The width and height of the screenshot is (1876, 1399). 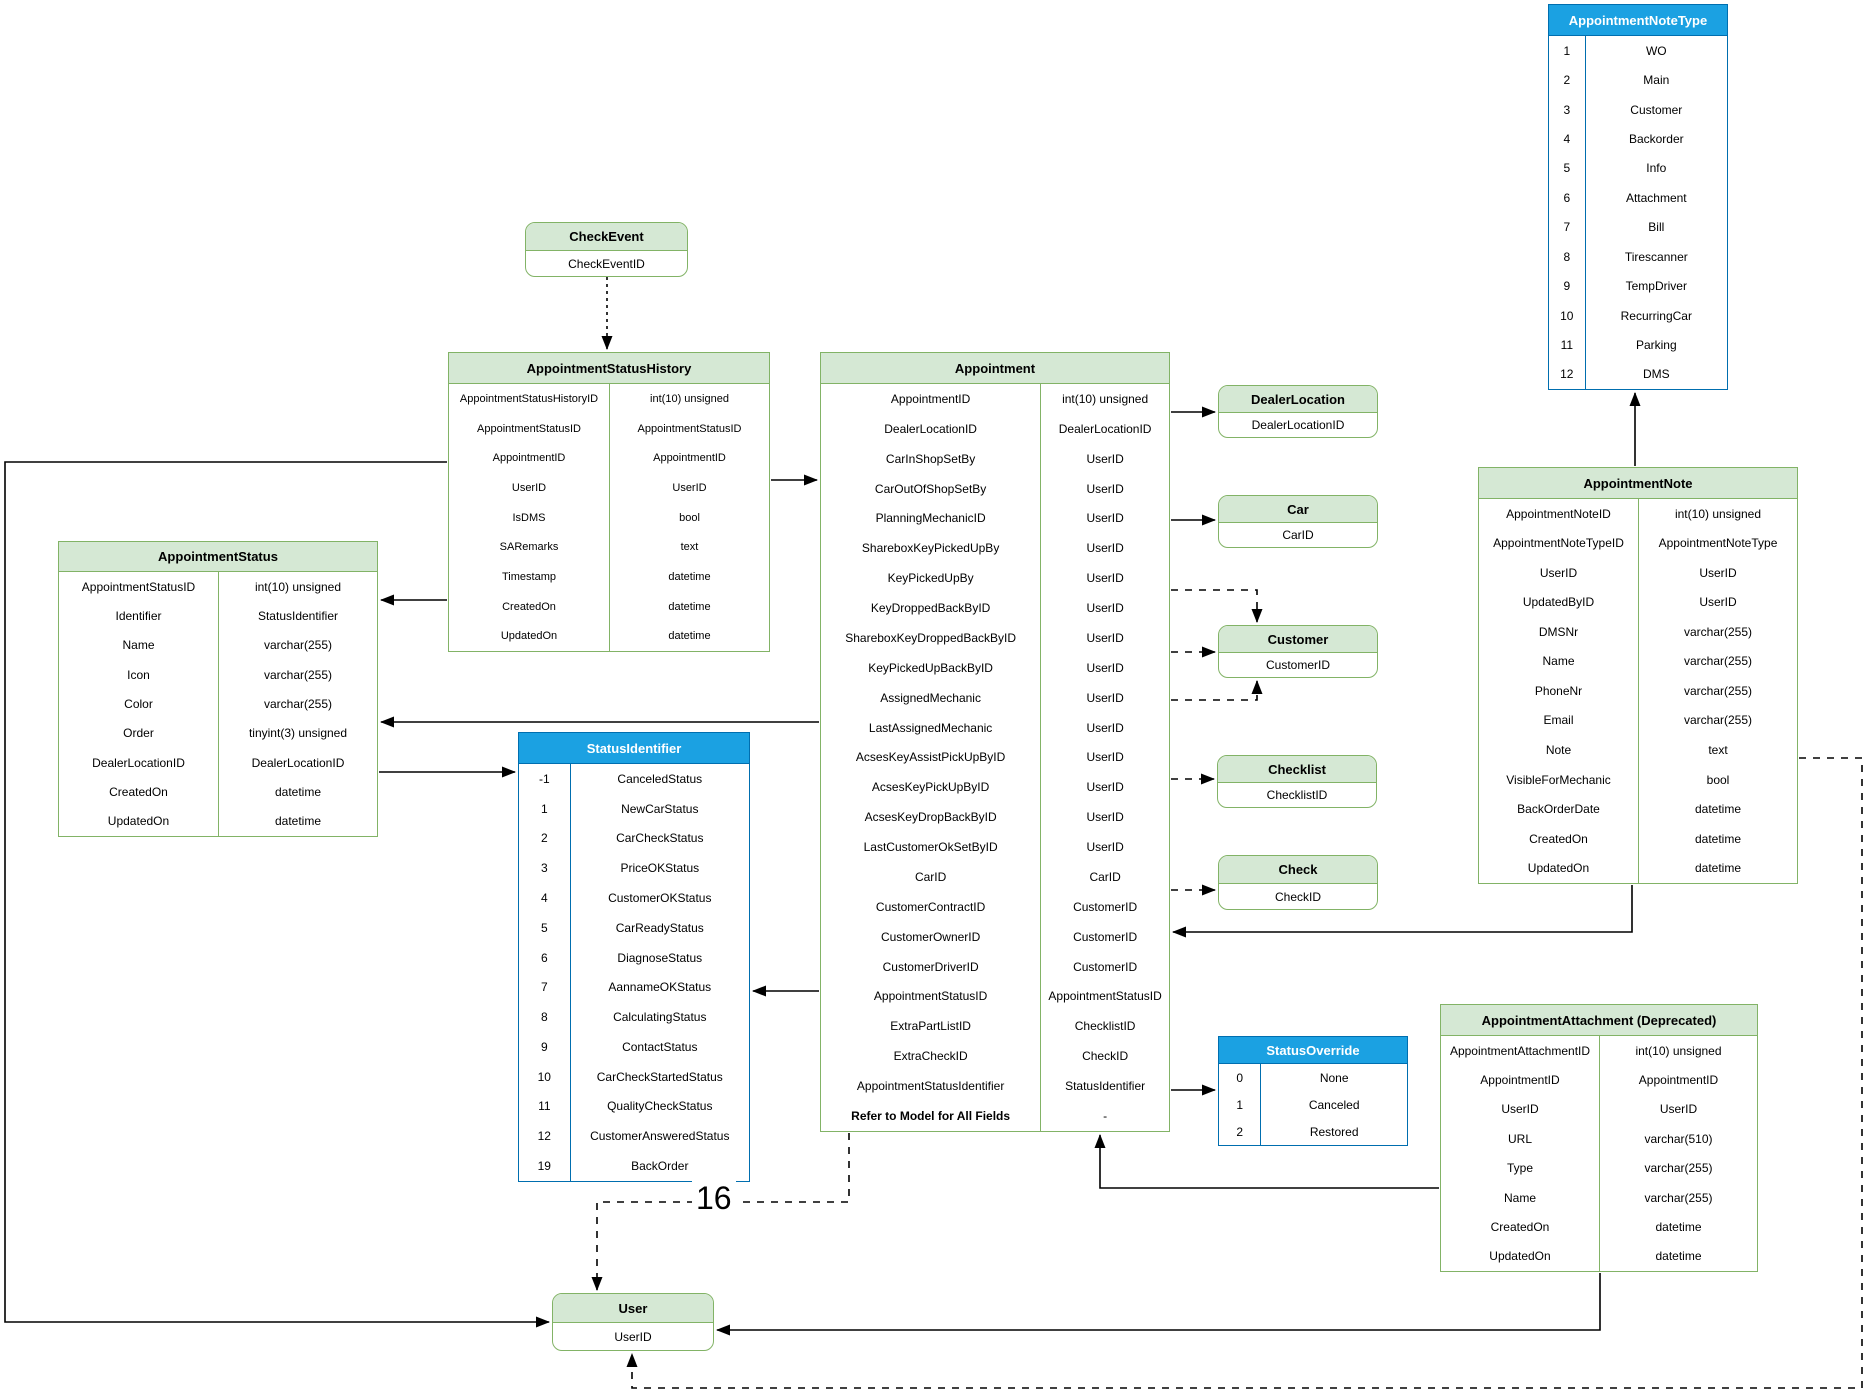 I want to click on table-row: -1 CanceledStatus, so click(x=634, y=779).